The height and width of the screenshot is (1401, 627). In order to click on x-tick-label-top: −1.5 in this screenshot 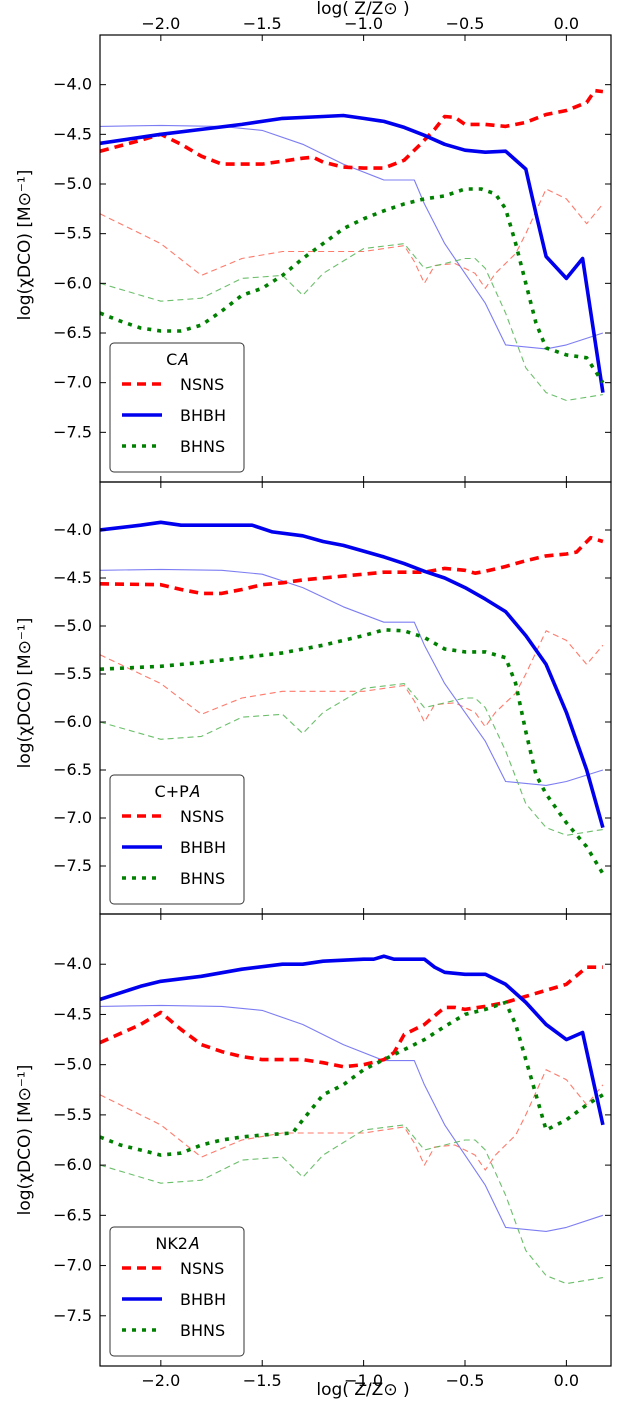, I will do `click(262, 23)`.